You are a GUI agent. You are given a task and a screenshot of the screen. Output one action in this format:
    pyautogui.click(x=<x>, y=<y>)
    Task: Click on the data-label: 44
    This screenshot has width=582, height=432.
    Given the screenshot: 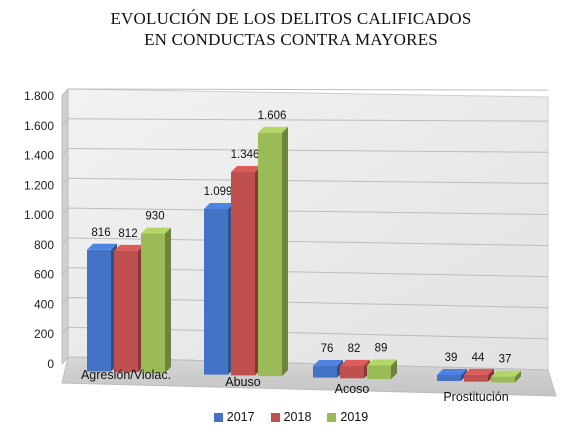 What is the action you would take?
    pyautogui.click(x=478, y=358)
    